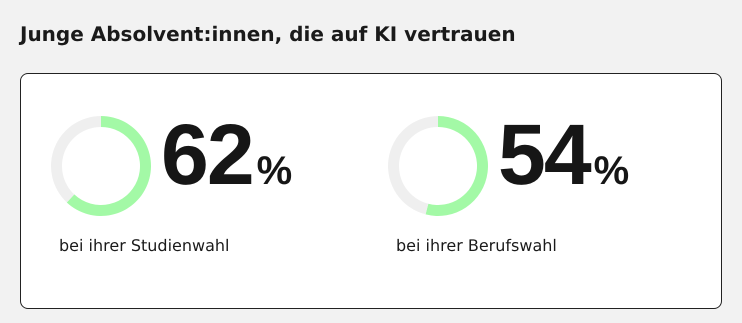  I want to click on text: bei ihrer Studienwahl, so click(144, 245).